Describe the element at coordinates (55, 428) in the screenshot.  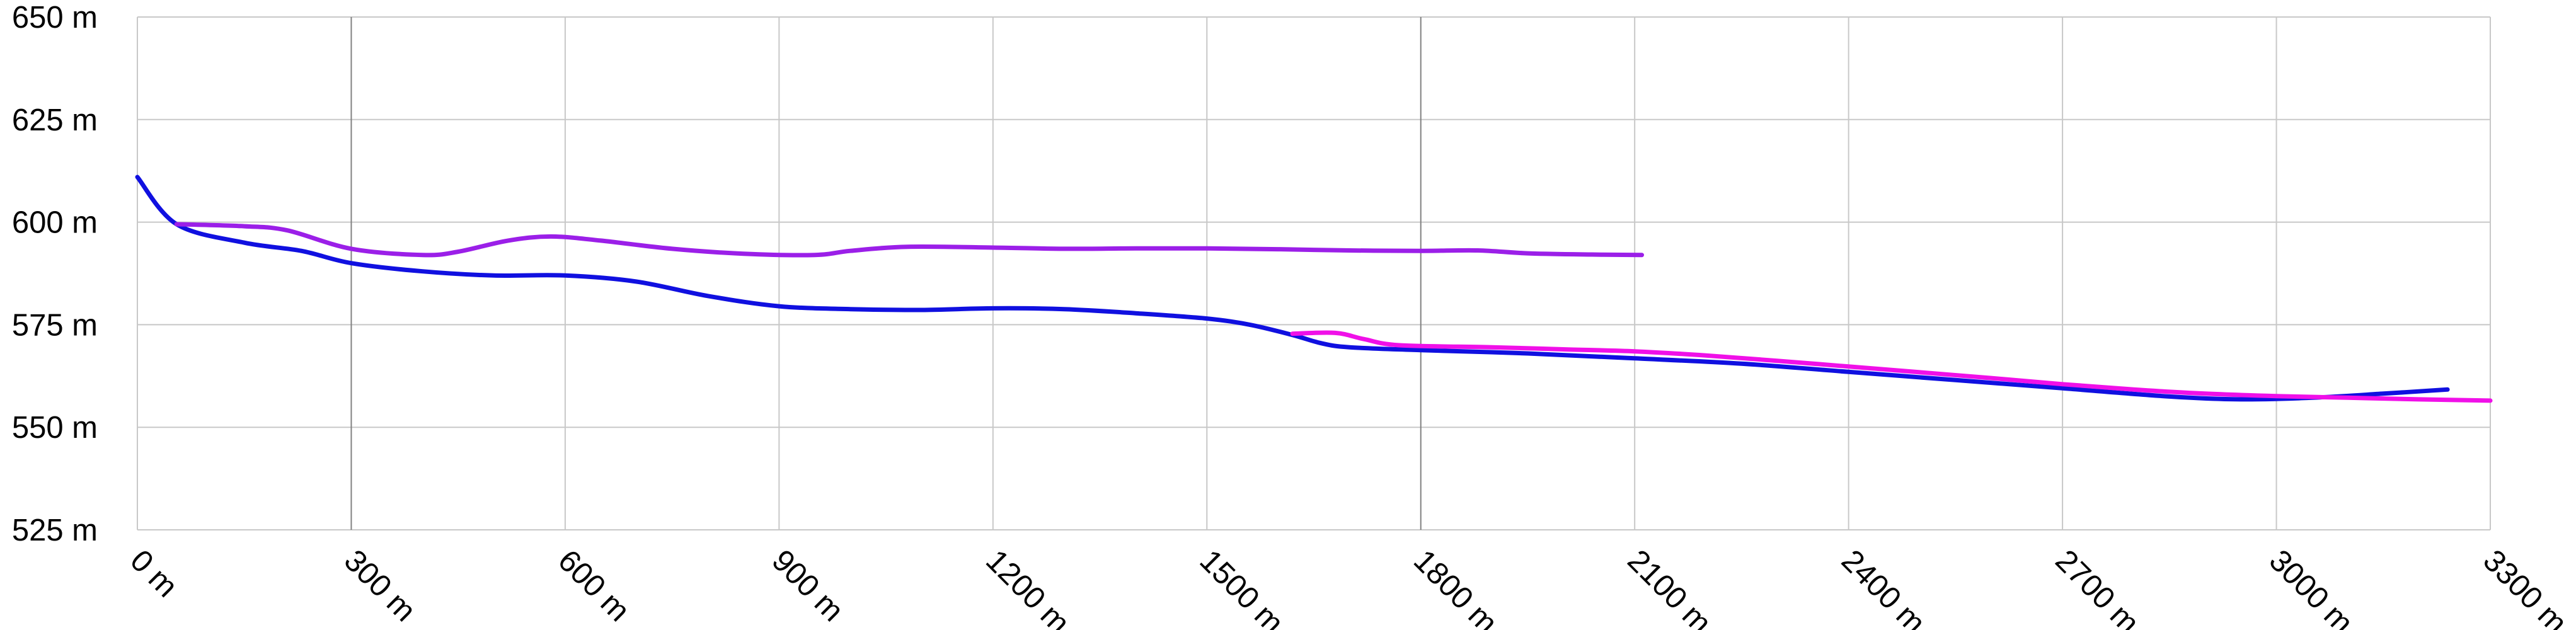
I see `y-tick-label: 550 m` at that location.